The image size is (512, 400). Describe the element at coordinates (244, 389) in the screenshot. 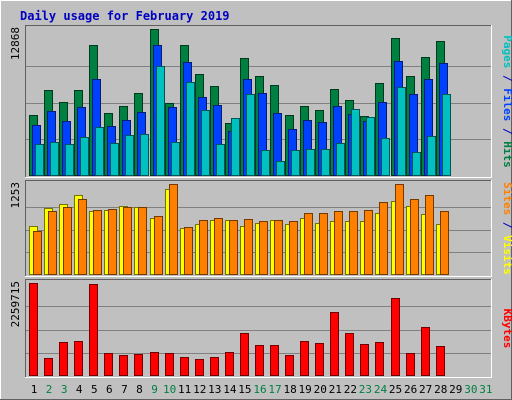

I see `day-tick-label: 15` at that location.